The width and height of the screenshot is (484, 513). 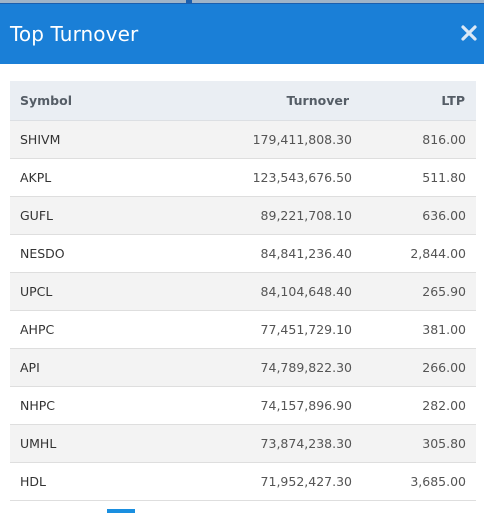 I want to click on symbol-cell: API, so click(x=30, y=367).